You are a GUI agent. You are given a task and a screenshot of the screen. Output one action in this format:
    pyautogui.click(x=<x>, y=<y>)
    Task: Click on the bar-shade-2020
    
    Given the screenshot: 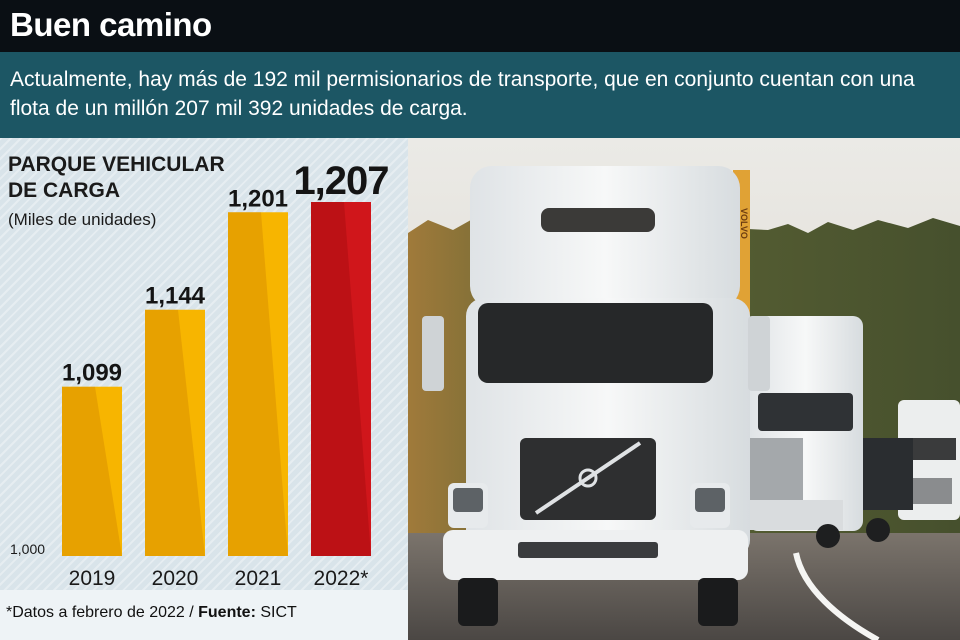 What is the action you would take?
    pyautogui.click(x=175, y=432)
    